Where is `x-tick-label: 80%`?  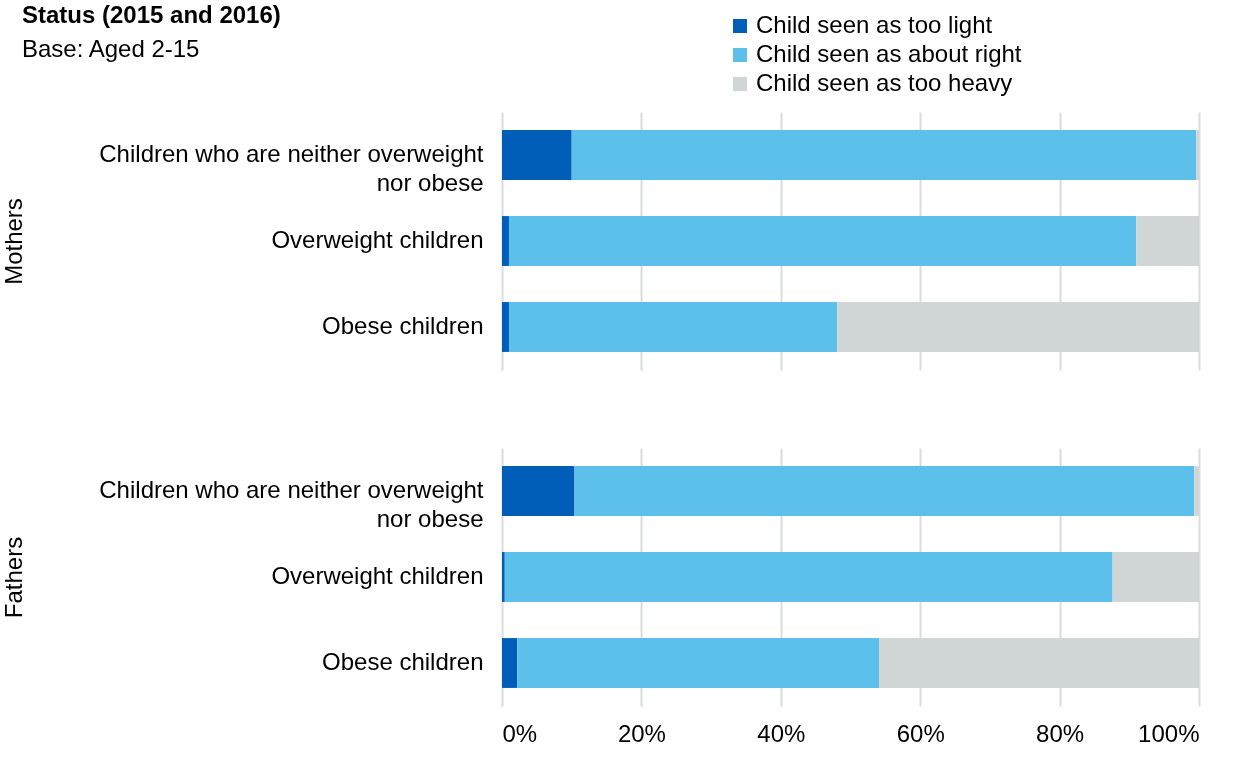 x-tick-label: 80% is located at coordinates (1060, 733).